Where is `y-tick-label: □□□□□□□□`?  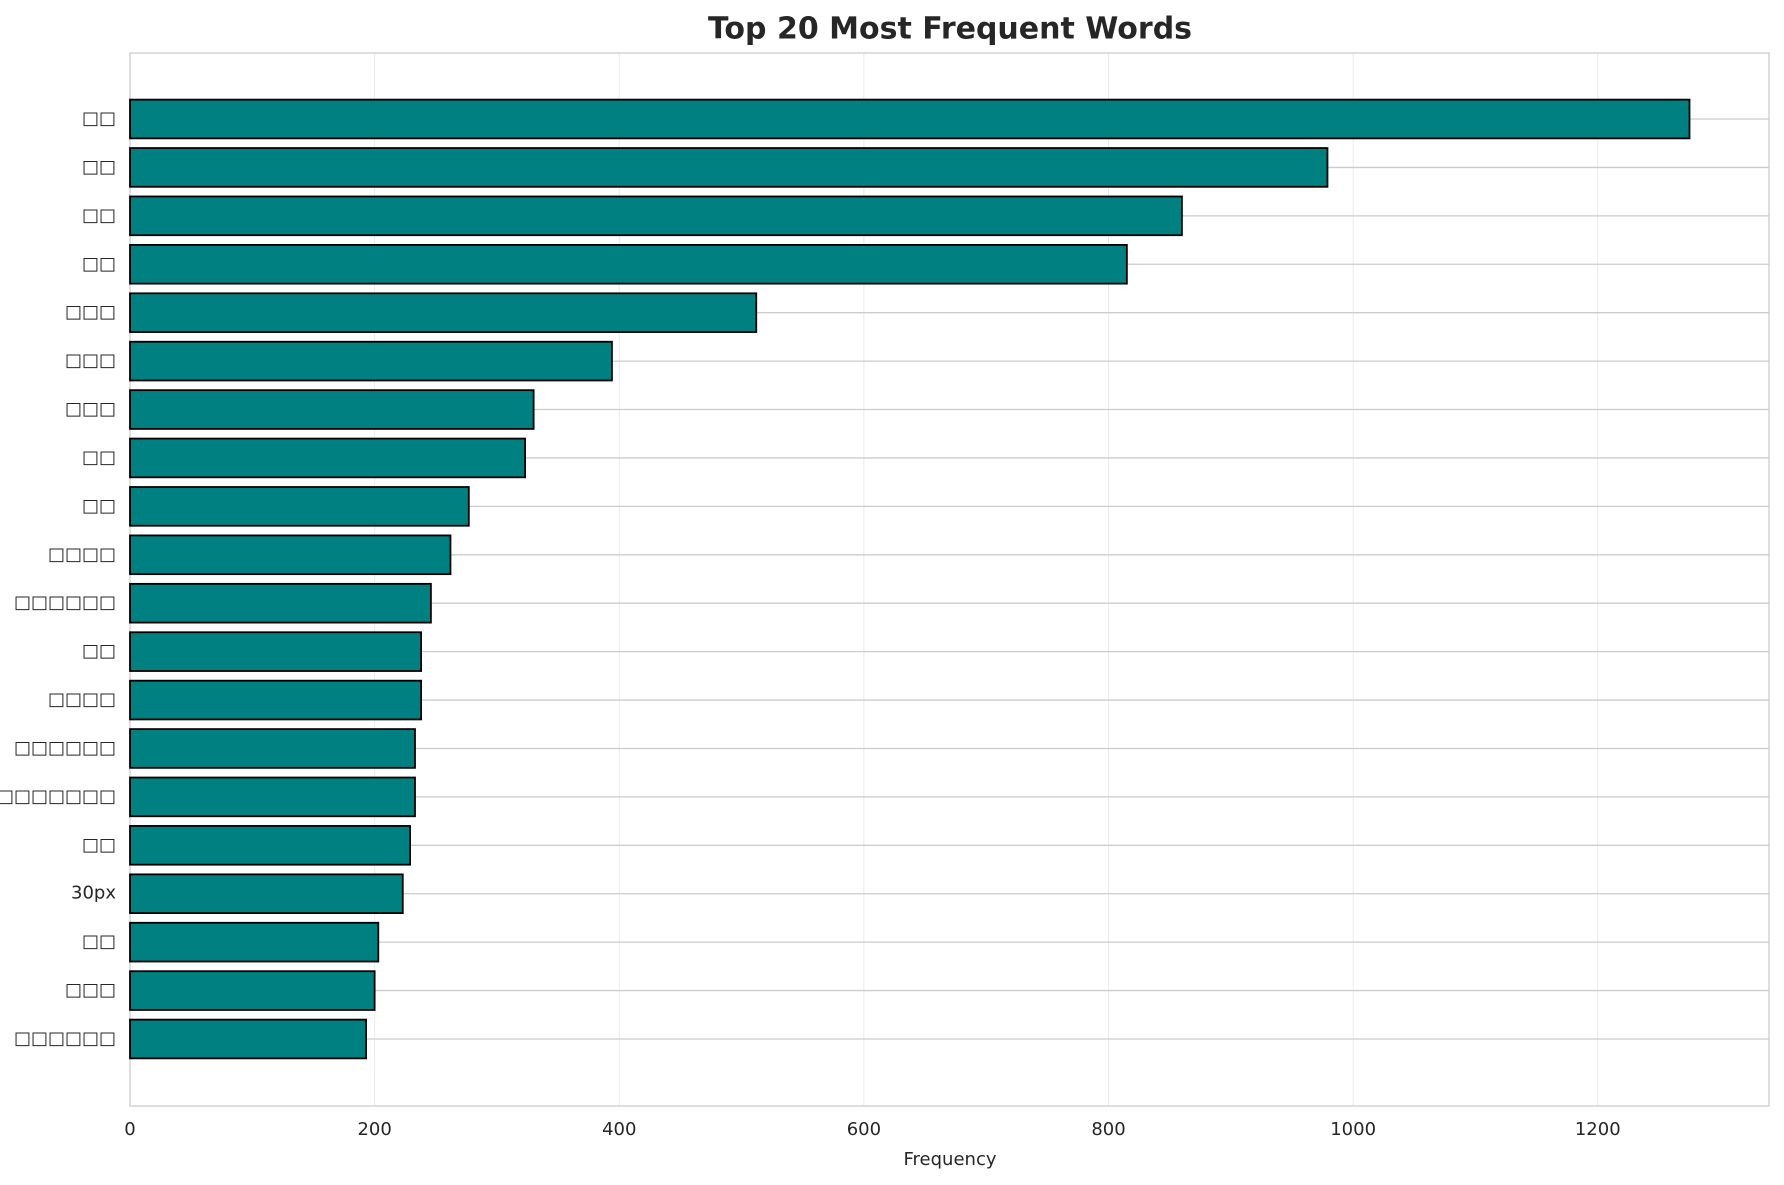 y-tick-label: □□□□□□□□ is located at coordinates (58, 796).